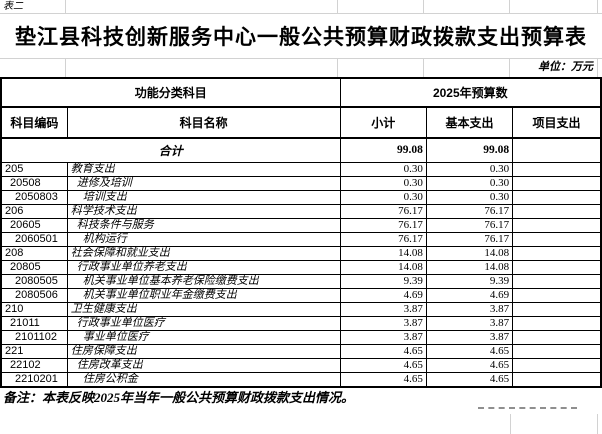 The height and width of the screenshot is (434, 602). I want to click on cell-name: 社会保障和就业支出, so click(203, 253).